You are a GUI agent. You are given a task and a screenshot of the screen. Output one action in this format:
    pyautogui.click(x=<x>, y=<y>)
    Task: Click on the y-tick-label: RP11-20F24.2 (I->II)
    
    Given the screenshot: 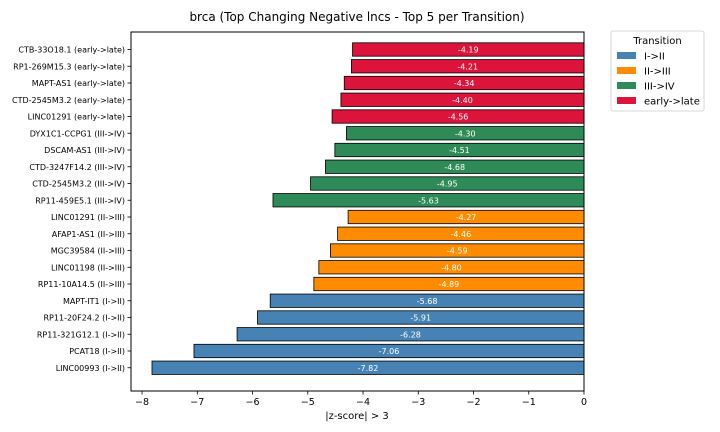 What is the action you would take?
    pyautogui.click(x=85, y=318)
    